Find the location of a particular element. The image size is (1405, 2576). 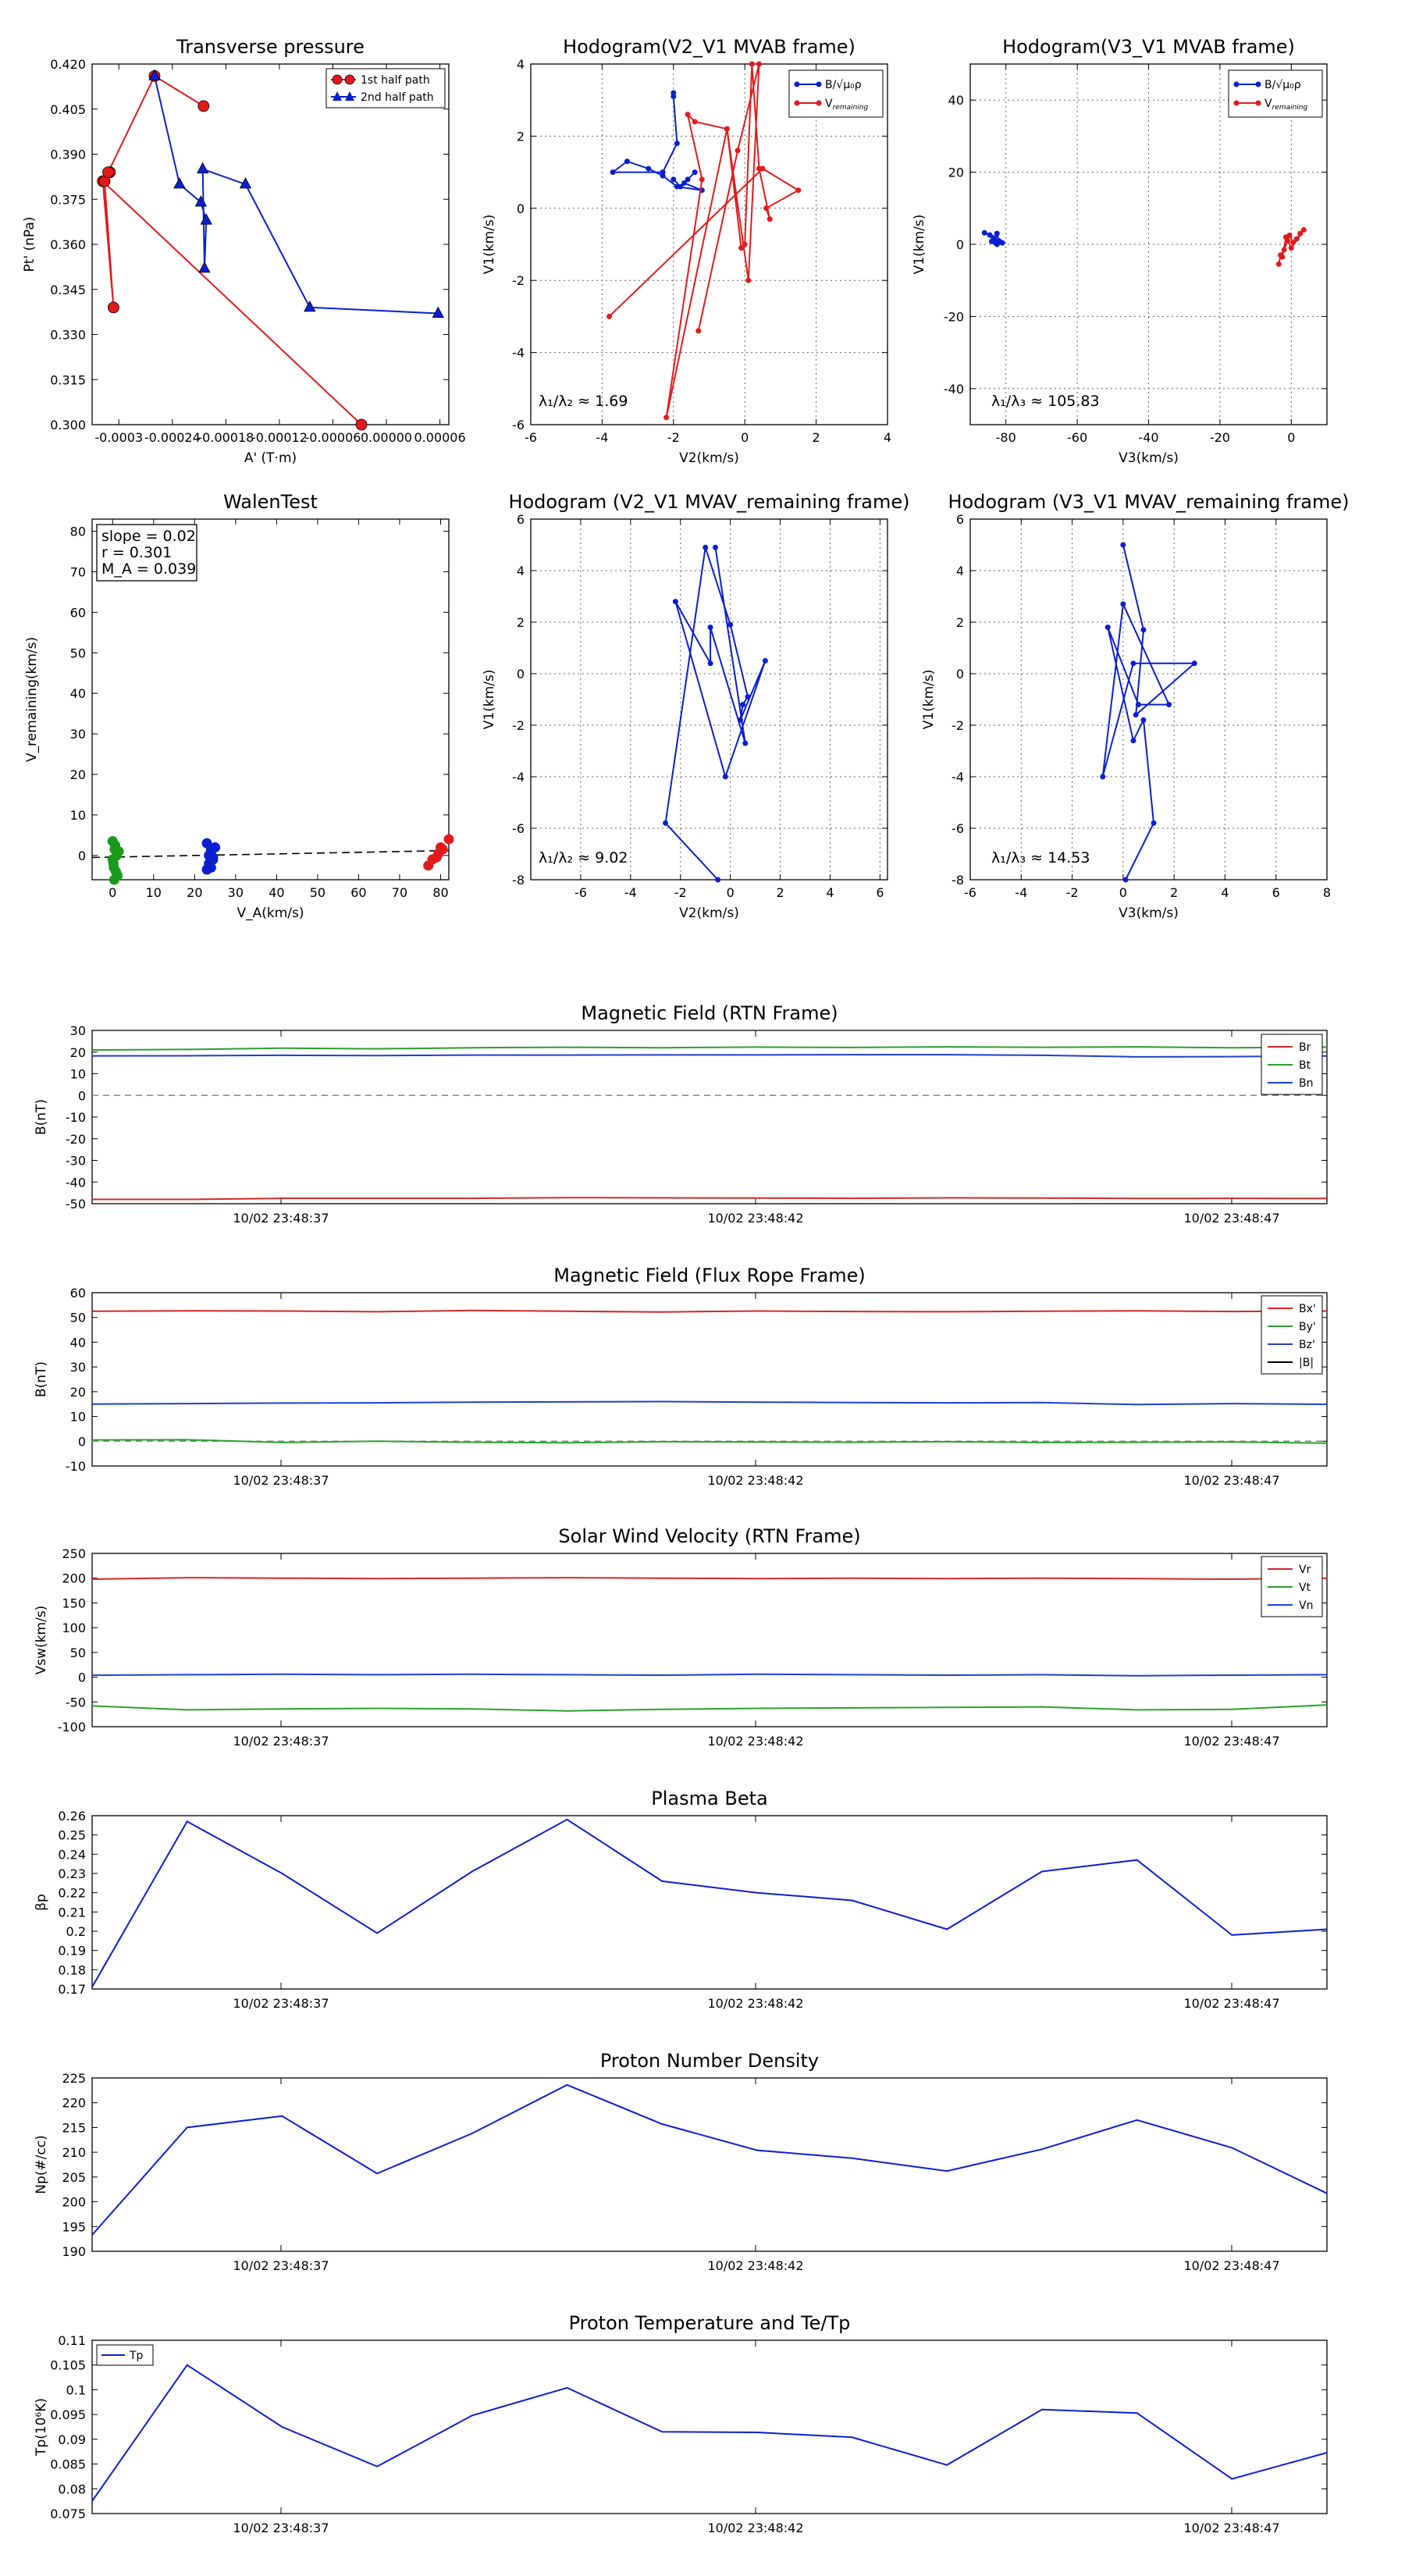

series-line-v is located at coordinates (704, 240).